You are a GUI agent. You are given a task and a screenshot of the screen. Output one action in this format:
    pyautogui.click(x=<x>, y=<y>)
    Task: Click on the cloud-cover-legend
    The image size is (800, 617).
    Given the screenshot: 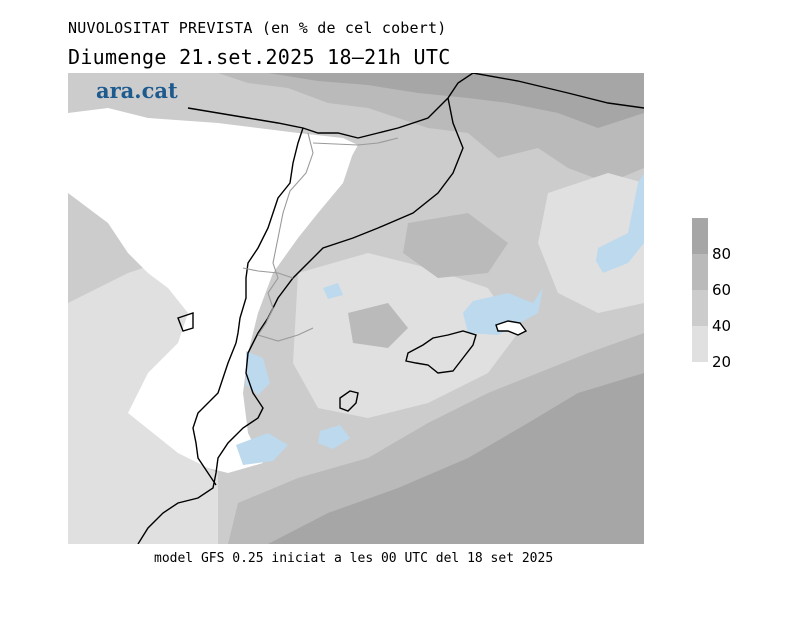 What is the action you would take?
    pyautogui.click(x=702, y=290)
    